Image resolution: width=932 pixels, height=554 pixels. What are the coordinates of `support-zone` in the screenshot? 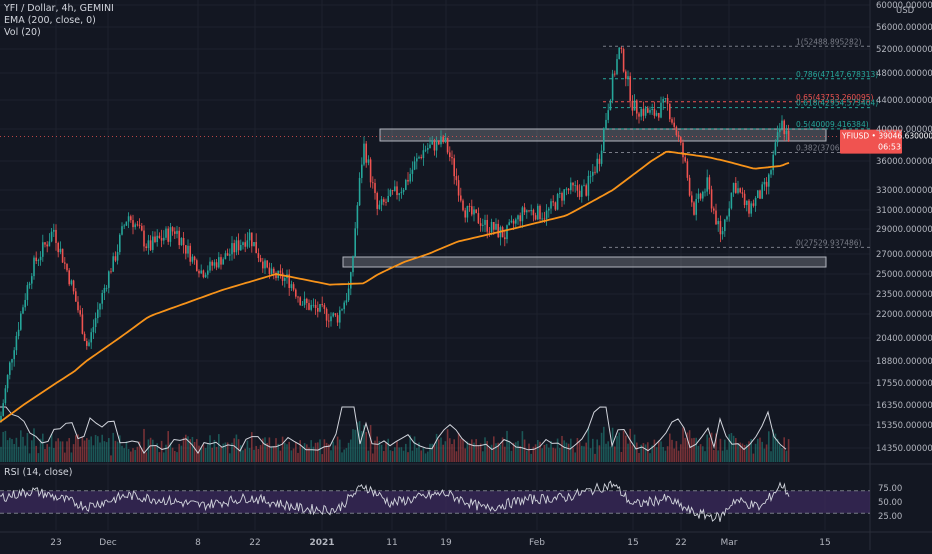 It's located at (584, 262).